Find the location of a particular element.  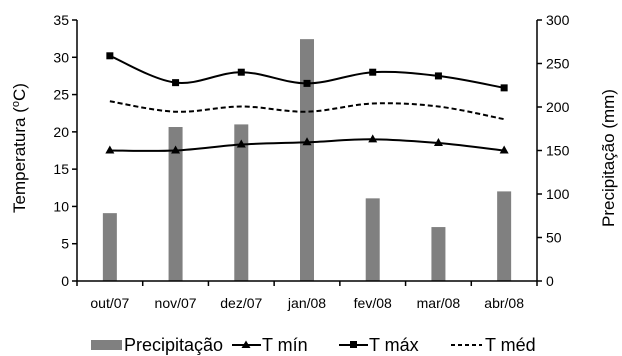

y-left-tick-label: 10 is located at coordinates (61, 206).